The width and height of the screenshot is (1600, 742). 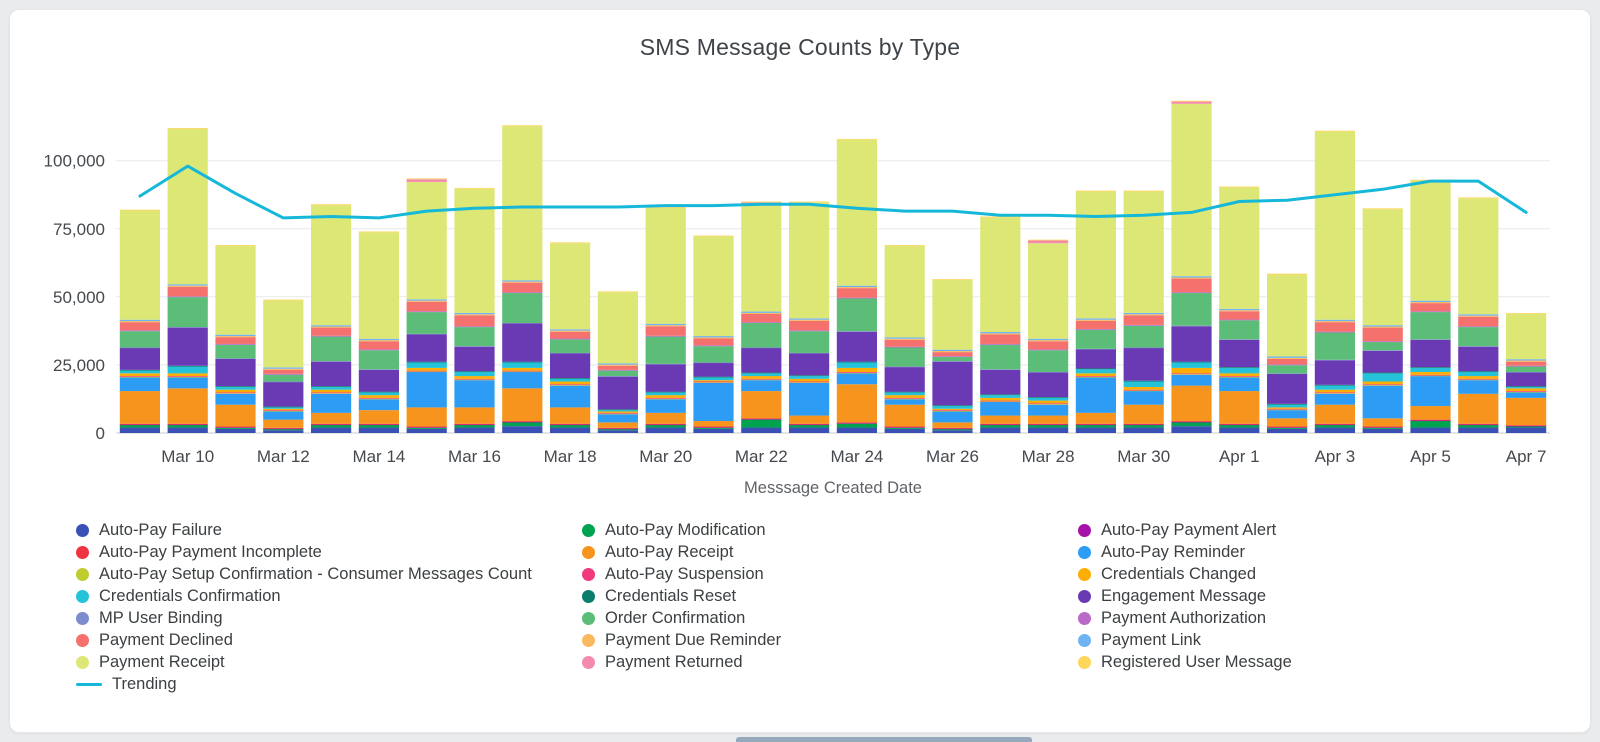 I want to click on legend-item: Auto-Pay Payment Alert, so click(x=1334, y=530).